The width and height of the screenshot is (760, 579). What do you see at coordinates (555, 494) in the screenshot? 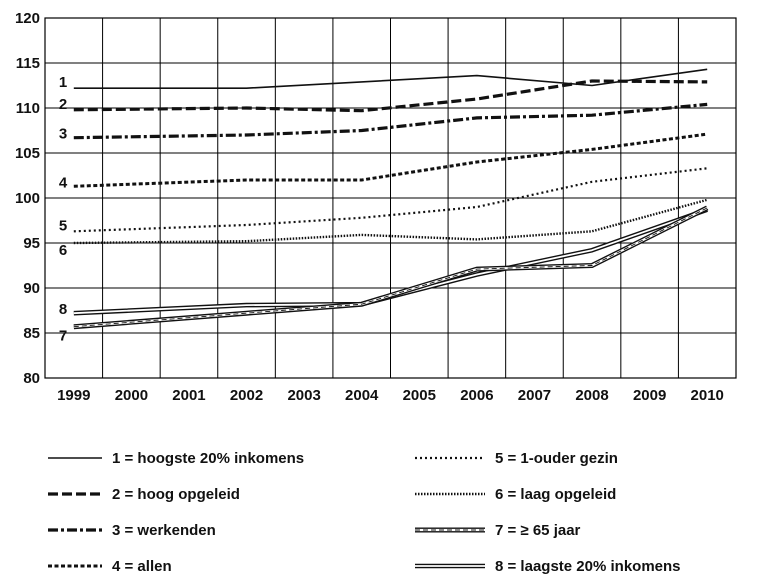
I see `legend-label-6: 6 = laag opgeleid` at bounding box center [555, 494].